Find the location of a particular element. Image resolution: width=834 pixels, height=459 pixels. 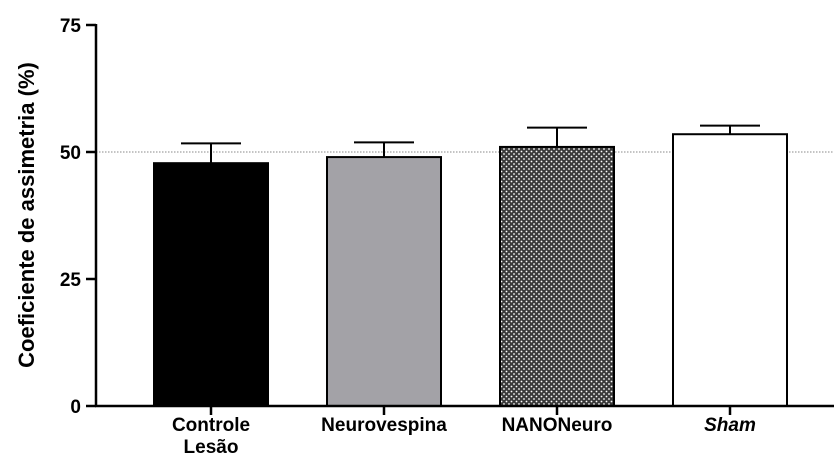

category-label-controle-lesão: Controle Lesão is located at coordinates (211, 436).